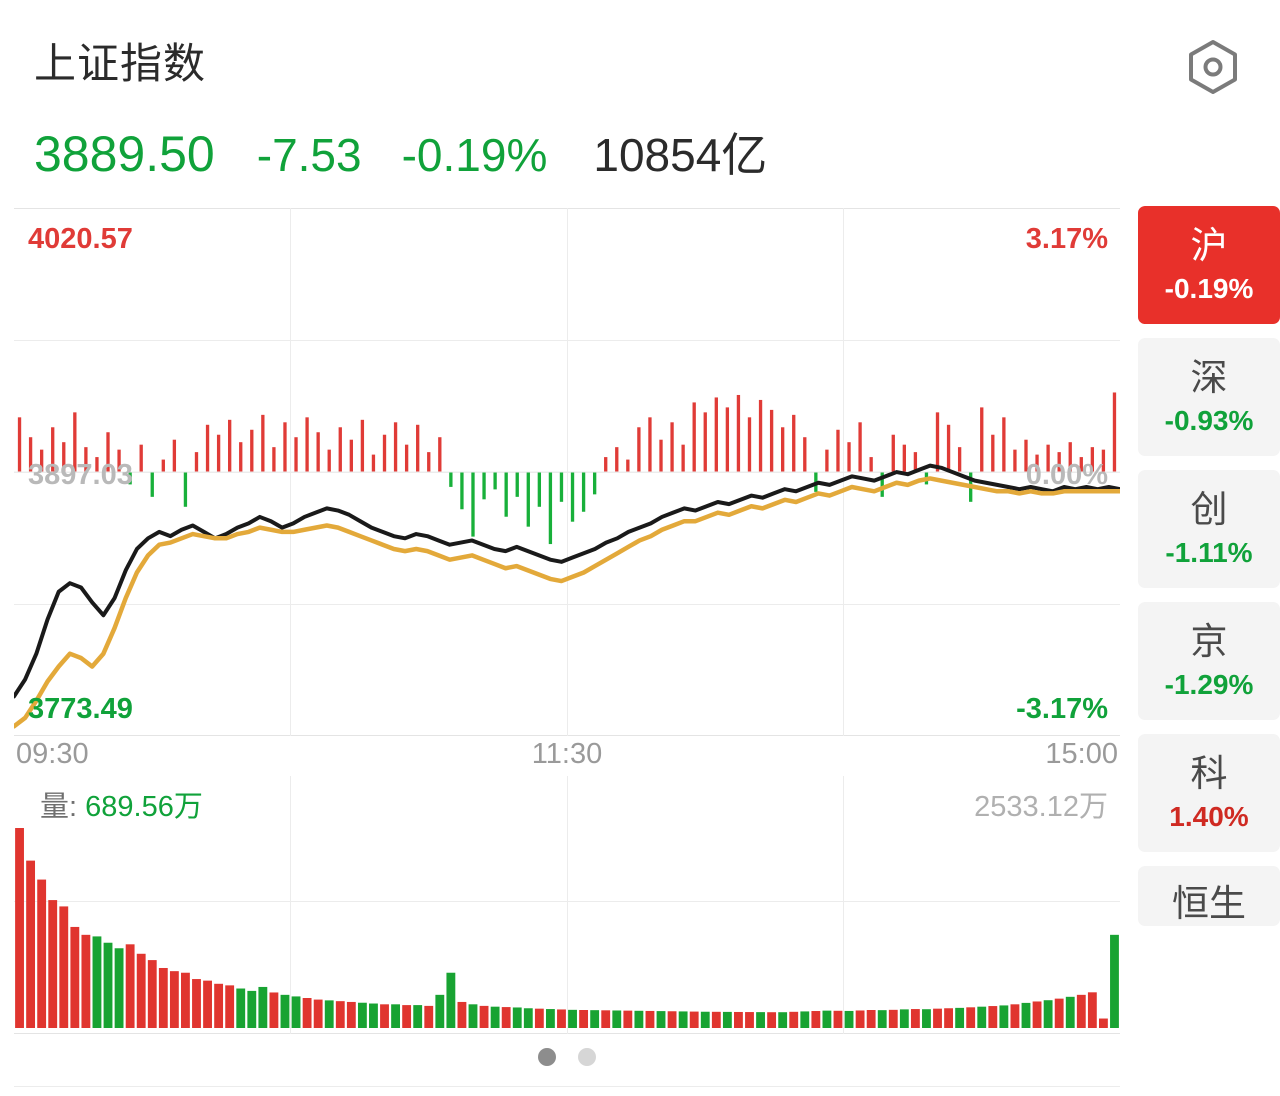 The image size is (1280, 1096). What do you see at coordinates (1209, 420) in the screenshot?
I see `sidebar-item-pct: -0.93%` at bounding box center [1209, 420].